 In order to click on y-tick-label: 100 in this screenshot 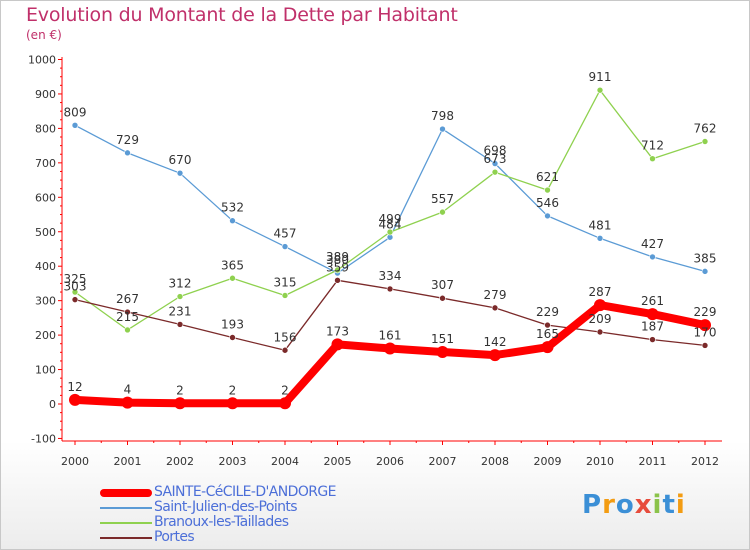, I will do `click(45, 370)`.